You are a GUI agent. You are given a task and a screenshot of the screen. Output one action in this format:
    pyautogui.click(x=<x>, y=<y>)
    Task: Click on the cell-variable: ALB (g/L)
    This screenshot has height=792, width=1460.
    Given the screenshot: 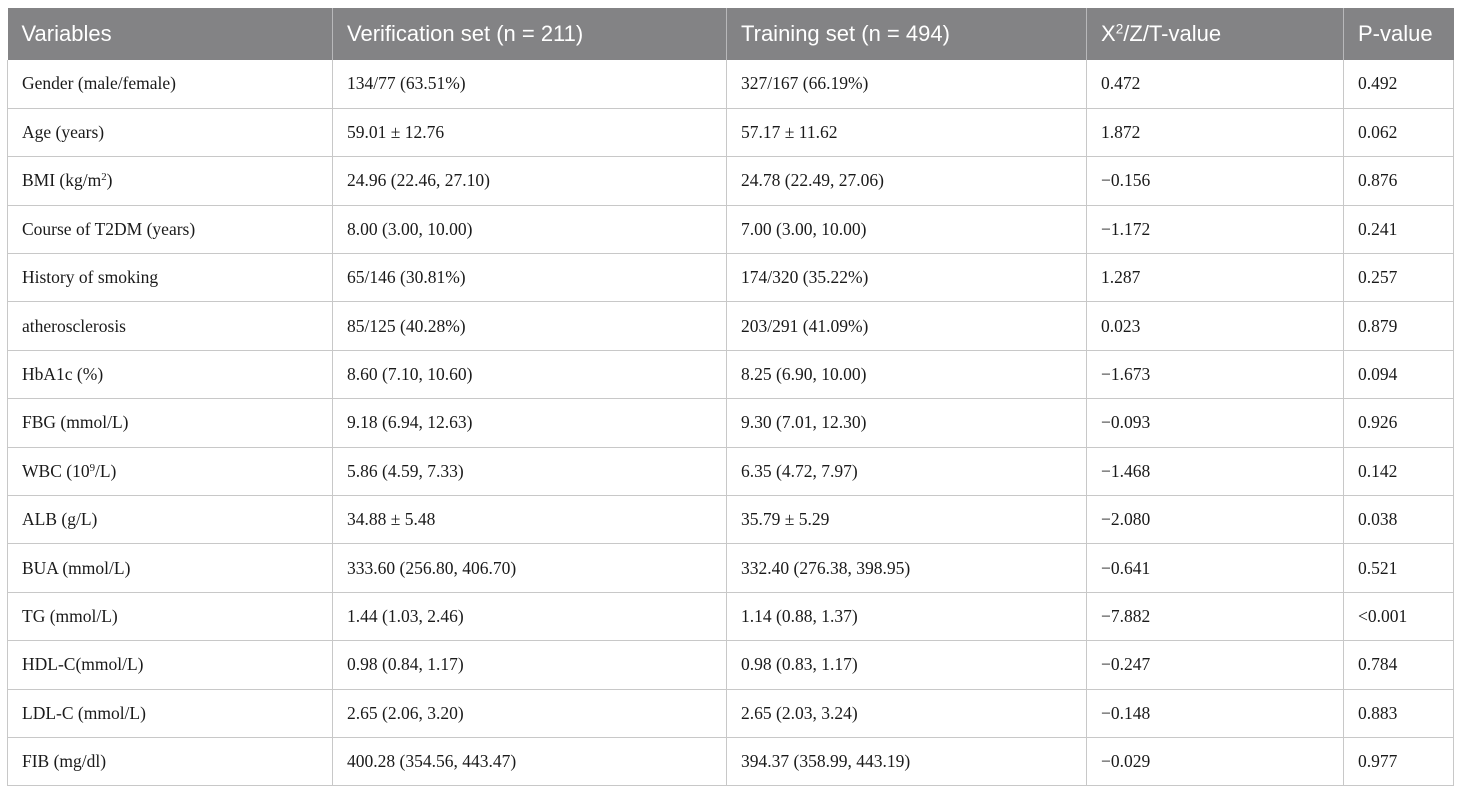 What is the action you would take?
    pyautogui.click(x=170, y=520)
    